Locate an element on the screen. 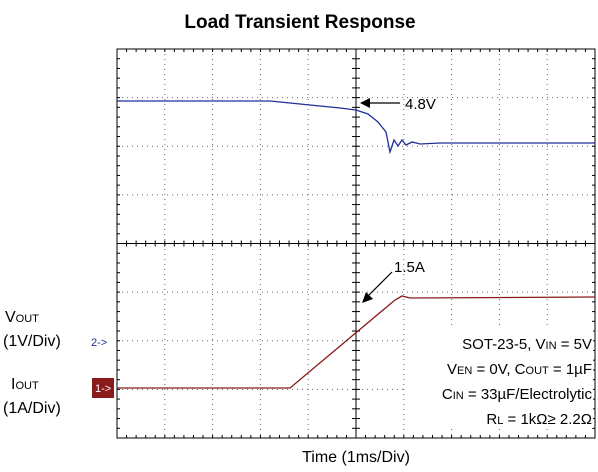 The height and width of the screenshot is (472, 598). channel-scale: (1V/Div) is located at coordinates (32, 341).